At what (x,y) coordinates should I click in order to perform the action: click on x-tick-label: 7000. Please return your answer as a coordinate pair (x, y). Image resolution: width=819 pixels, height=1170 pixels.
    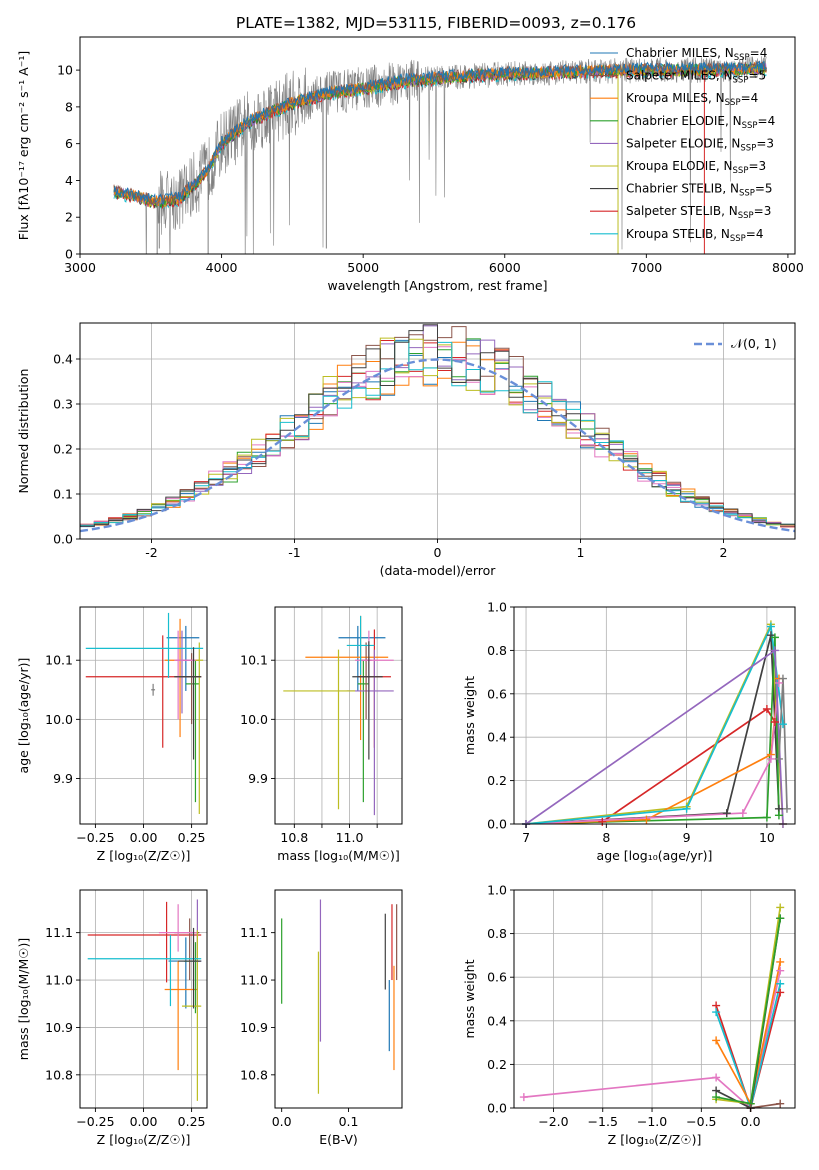
    Looking at the image, I should click on (646, 267).